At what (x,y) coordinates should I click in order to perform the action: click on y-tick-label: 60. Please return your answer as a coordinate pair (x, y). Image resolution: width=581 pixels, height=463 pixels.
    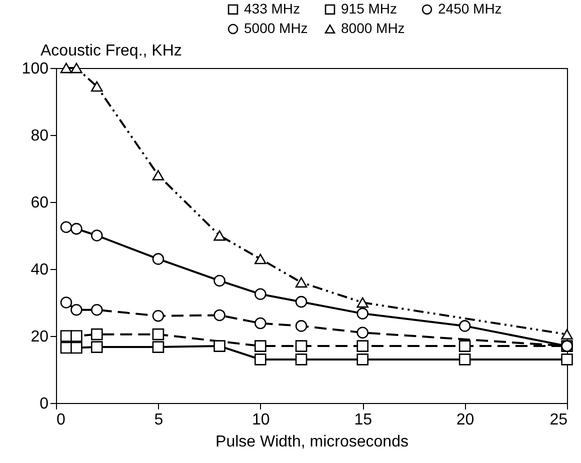
    Looking at the image, I should click on (39, 203).